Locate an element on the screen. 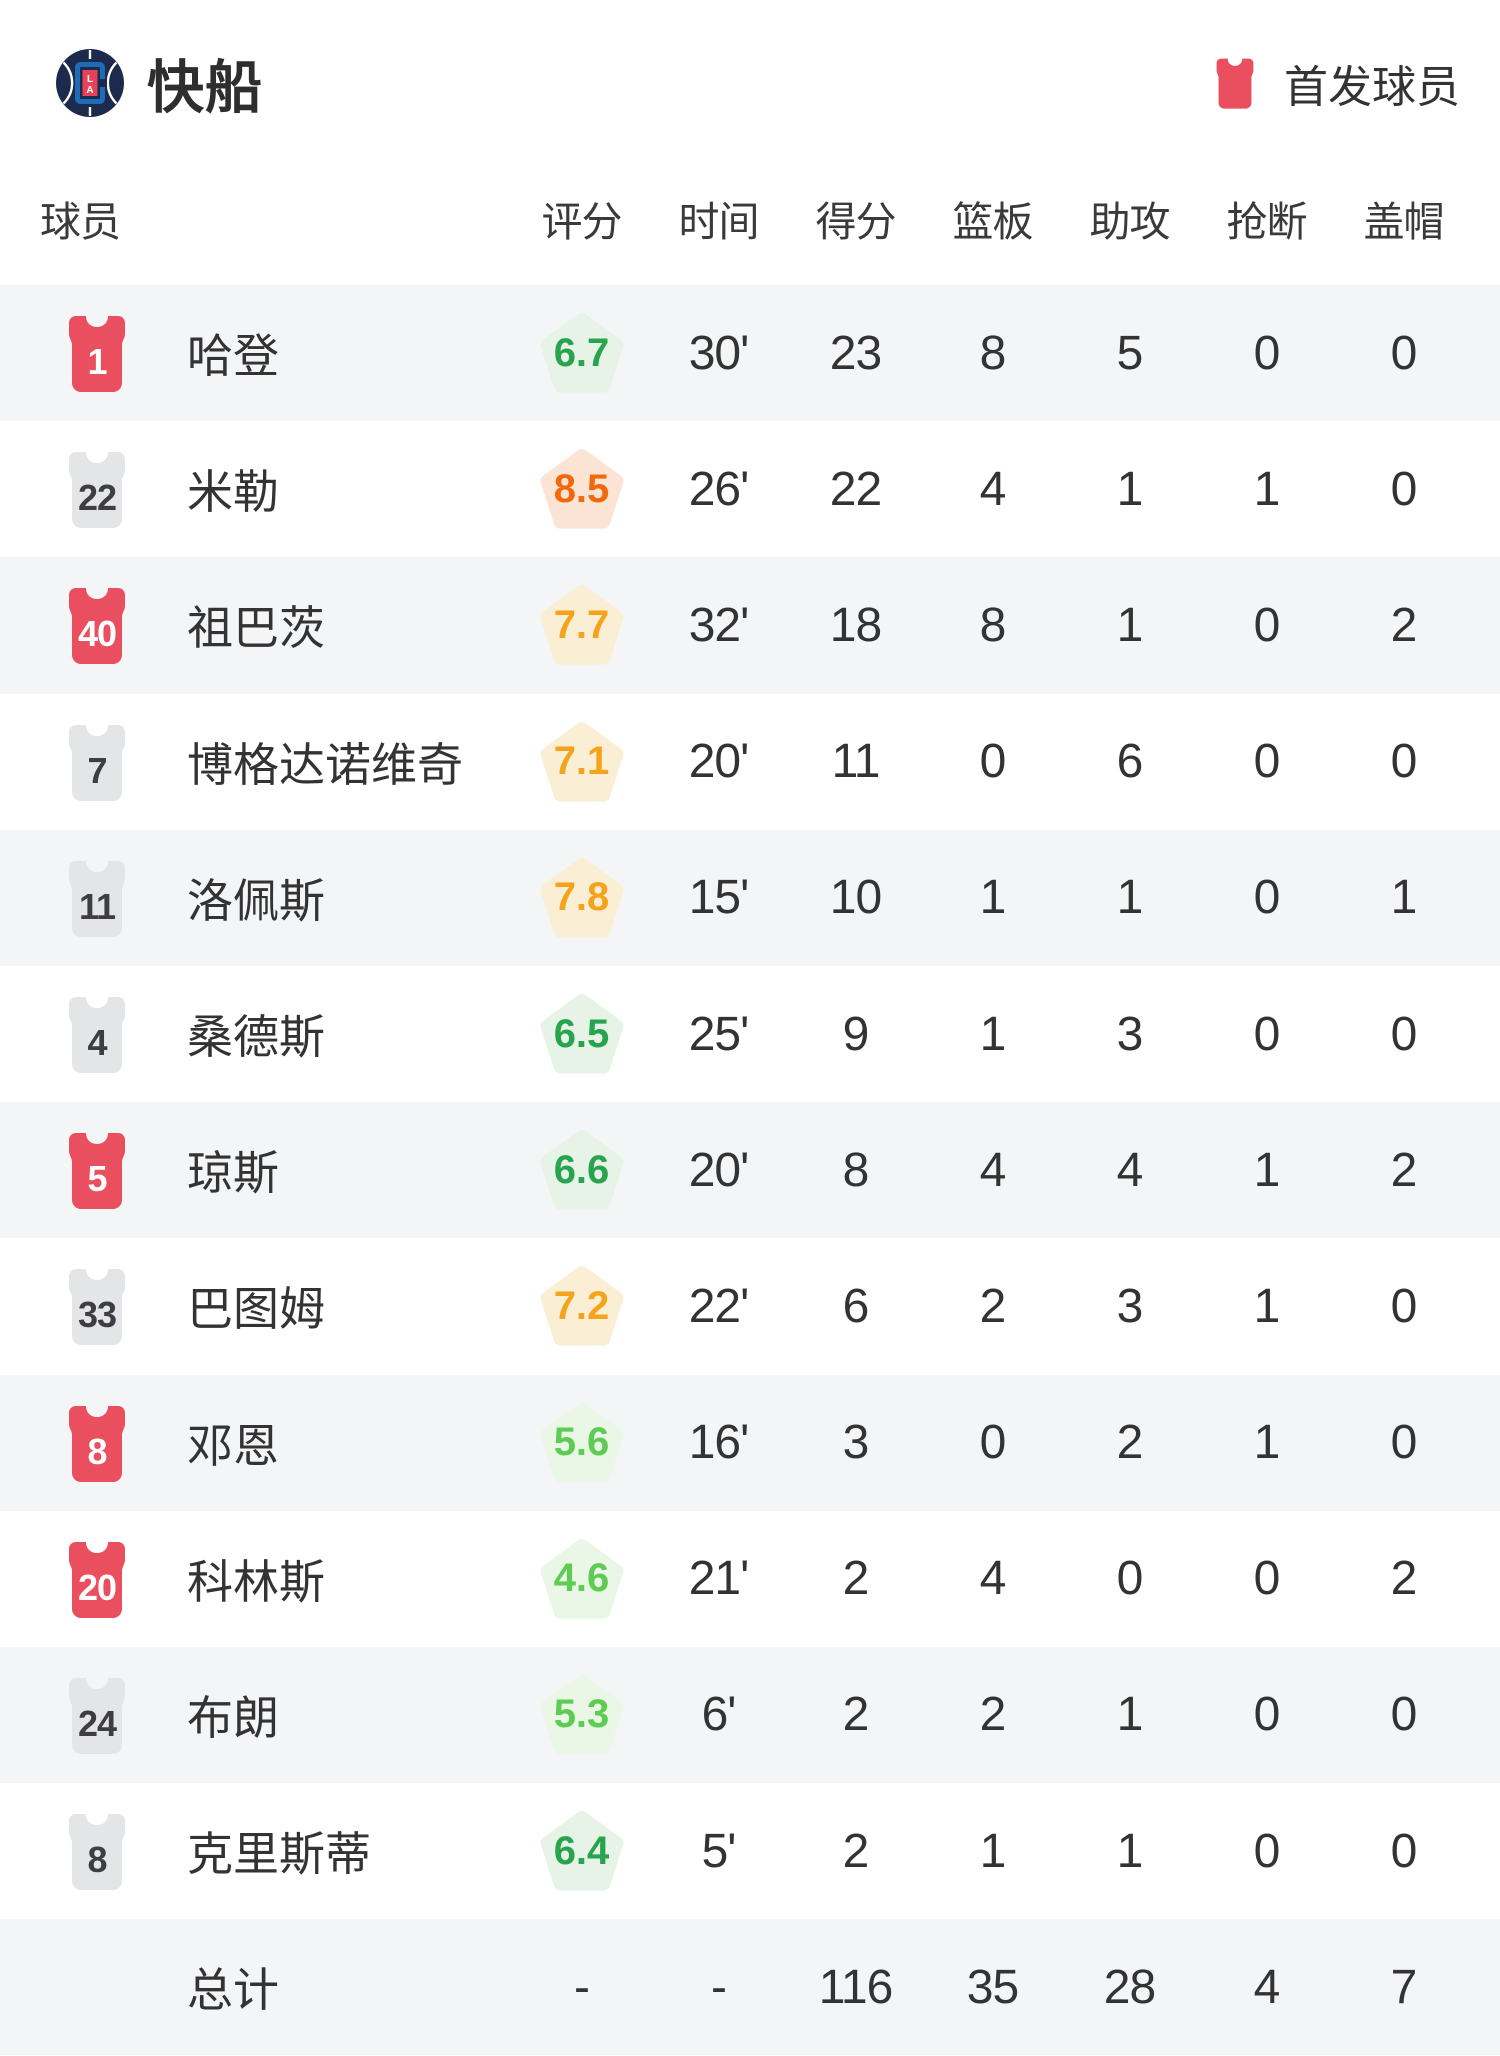 Image resolution: width=1500 pixels, height=2056 pixels. jersey-number: 7 is located at coordinates (97, 770).